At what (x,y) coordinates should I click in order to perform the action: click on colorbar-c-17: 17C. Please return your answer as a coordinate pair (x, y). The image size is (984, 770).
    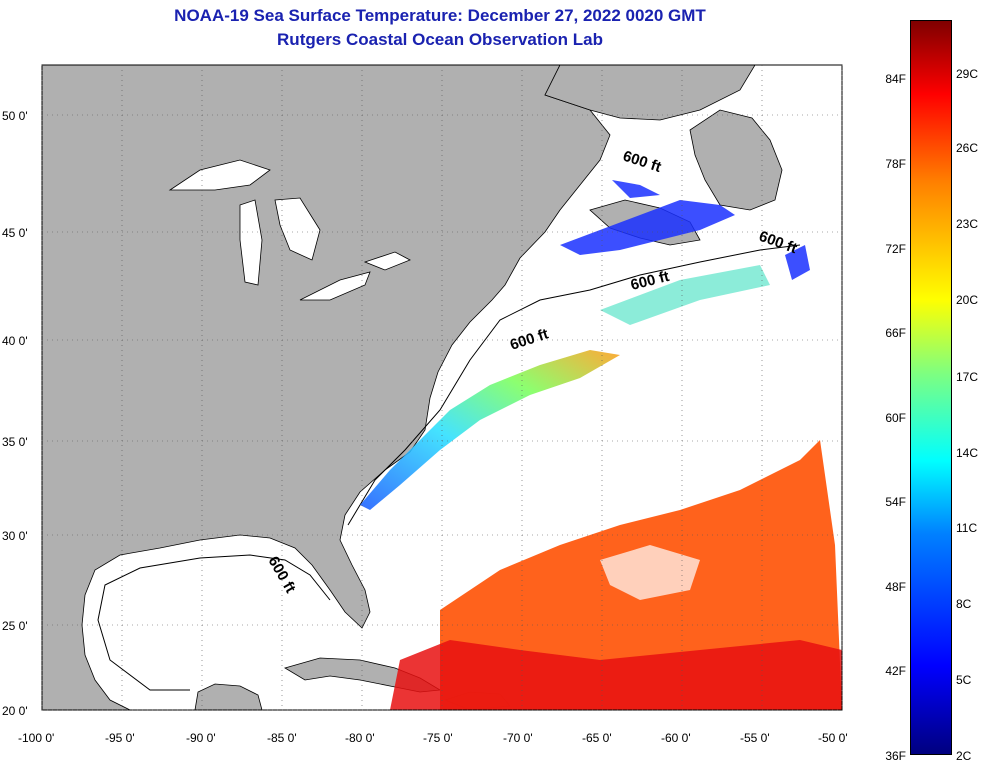
    Looking at the image, I should click on (967, 377).